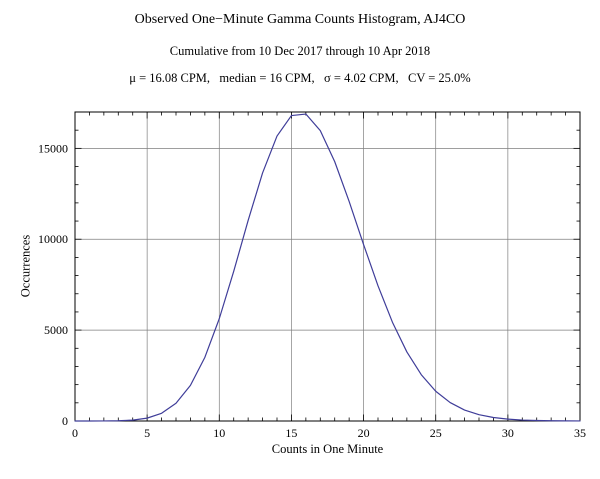  Describe the element at coordinates (291, 433) in the screenshot. I see `x-tick-label: 15` at that location.